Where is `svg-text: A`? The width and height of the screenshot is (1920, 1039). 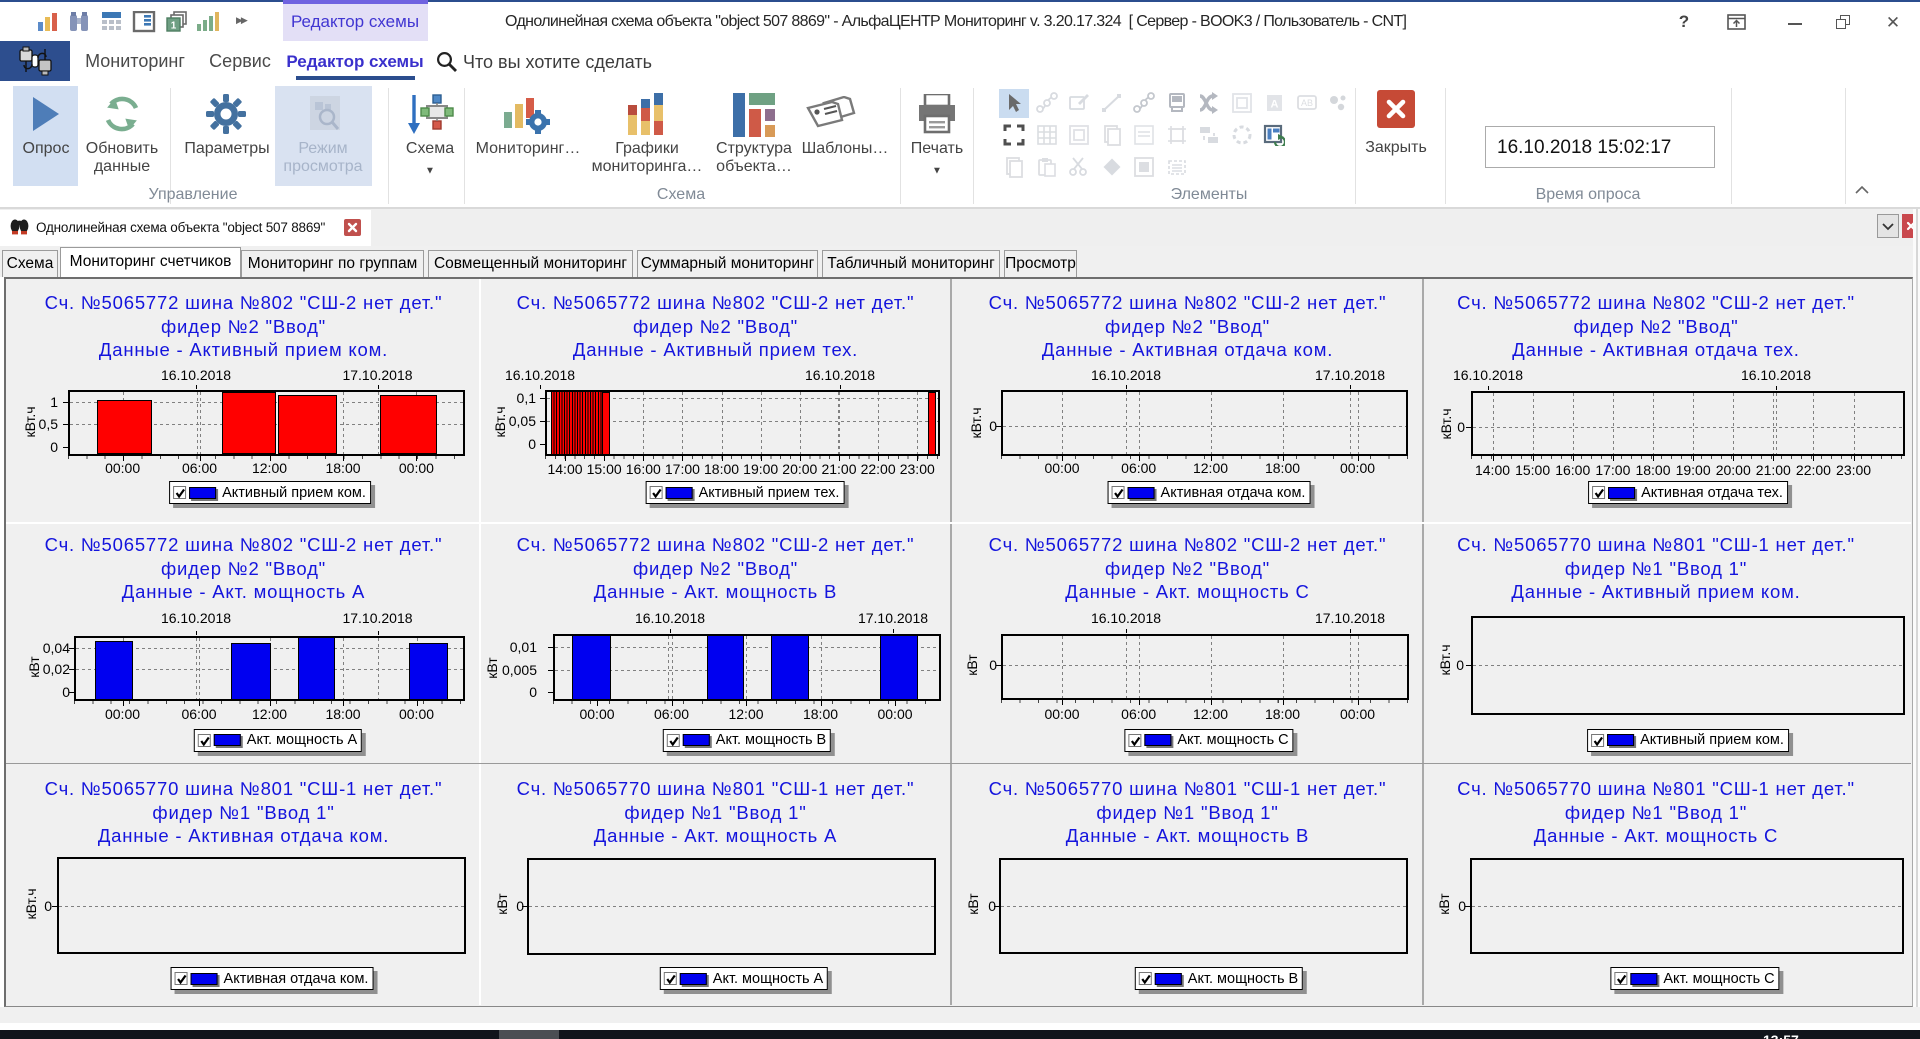 svg-text: A is located at coordinates (1275, 105).